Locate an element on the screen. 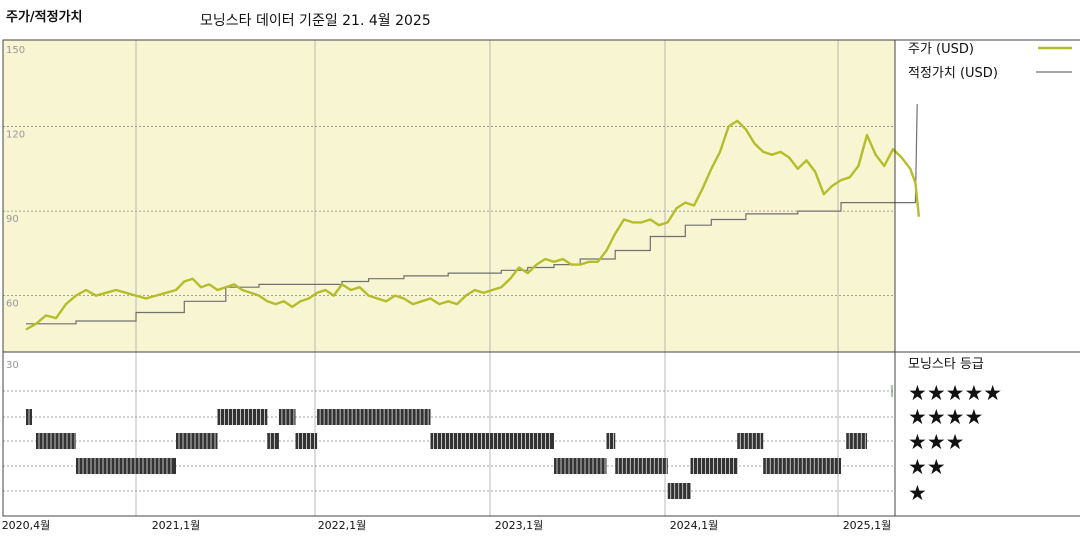  y-tick-label-150: 150 is located at coordinates (15, 50).